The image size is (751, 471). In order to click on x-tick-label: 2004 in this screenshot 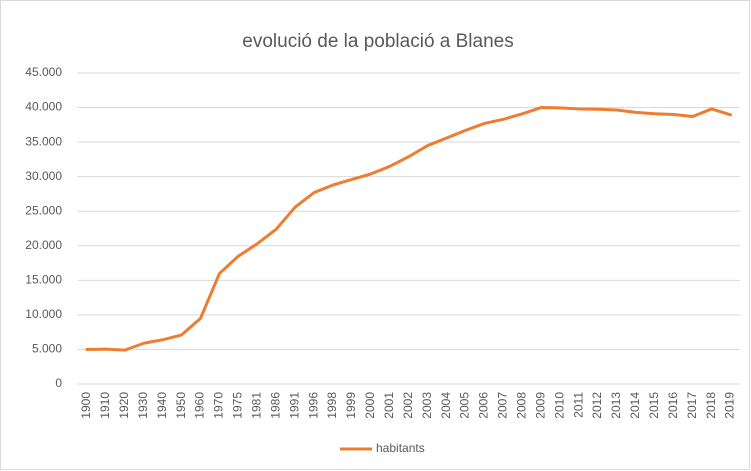, I will do `click(446, 405)`.